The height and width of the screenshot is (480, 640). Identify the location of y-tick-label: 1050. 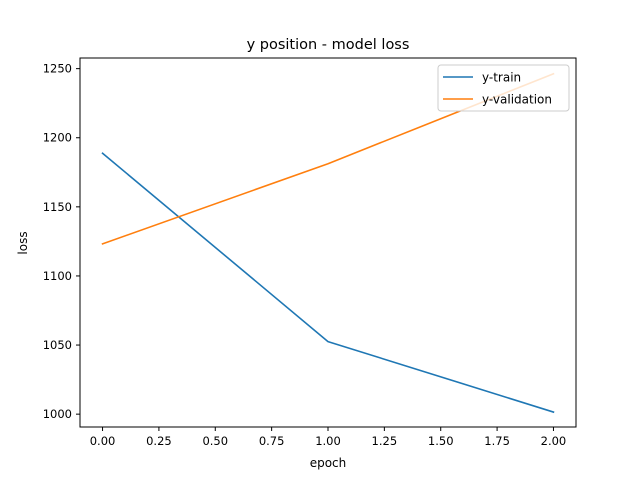
(57, 345).